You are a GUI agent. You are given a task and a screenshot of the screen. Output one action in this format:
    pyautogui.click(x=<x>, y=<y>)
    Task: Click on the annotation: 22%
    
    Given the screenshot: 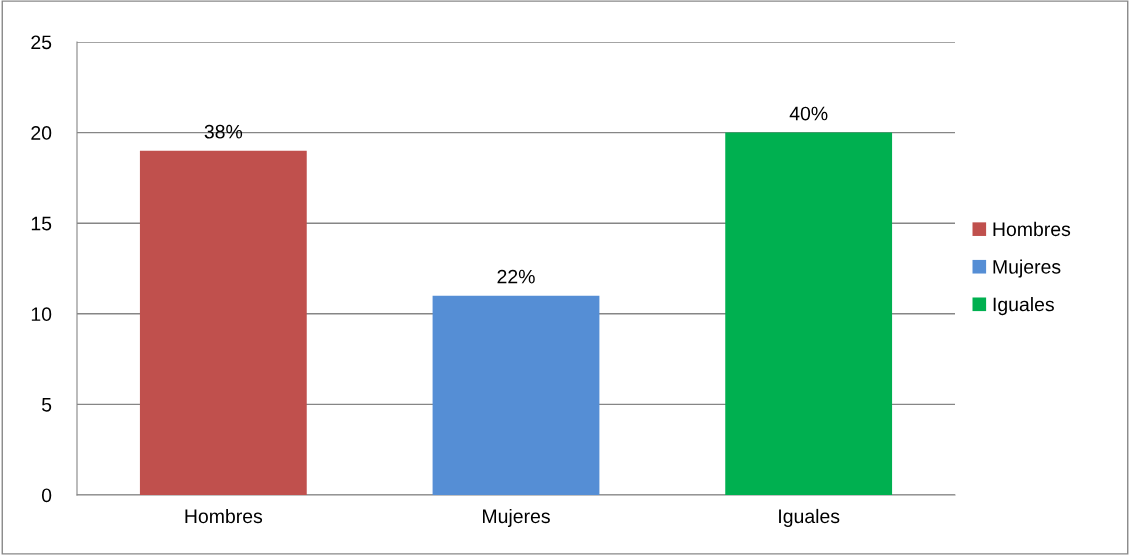 What is the action you would take?
    pyautogui.click(x=516, y=276)
    